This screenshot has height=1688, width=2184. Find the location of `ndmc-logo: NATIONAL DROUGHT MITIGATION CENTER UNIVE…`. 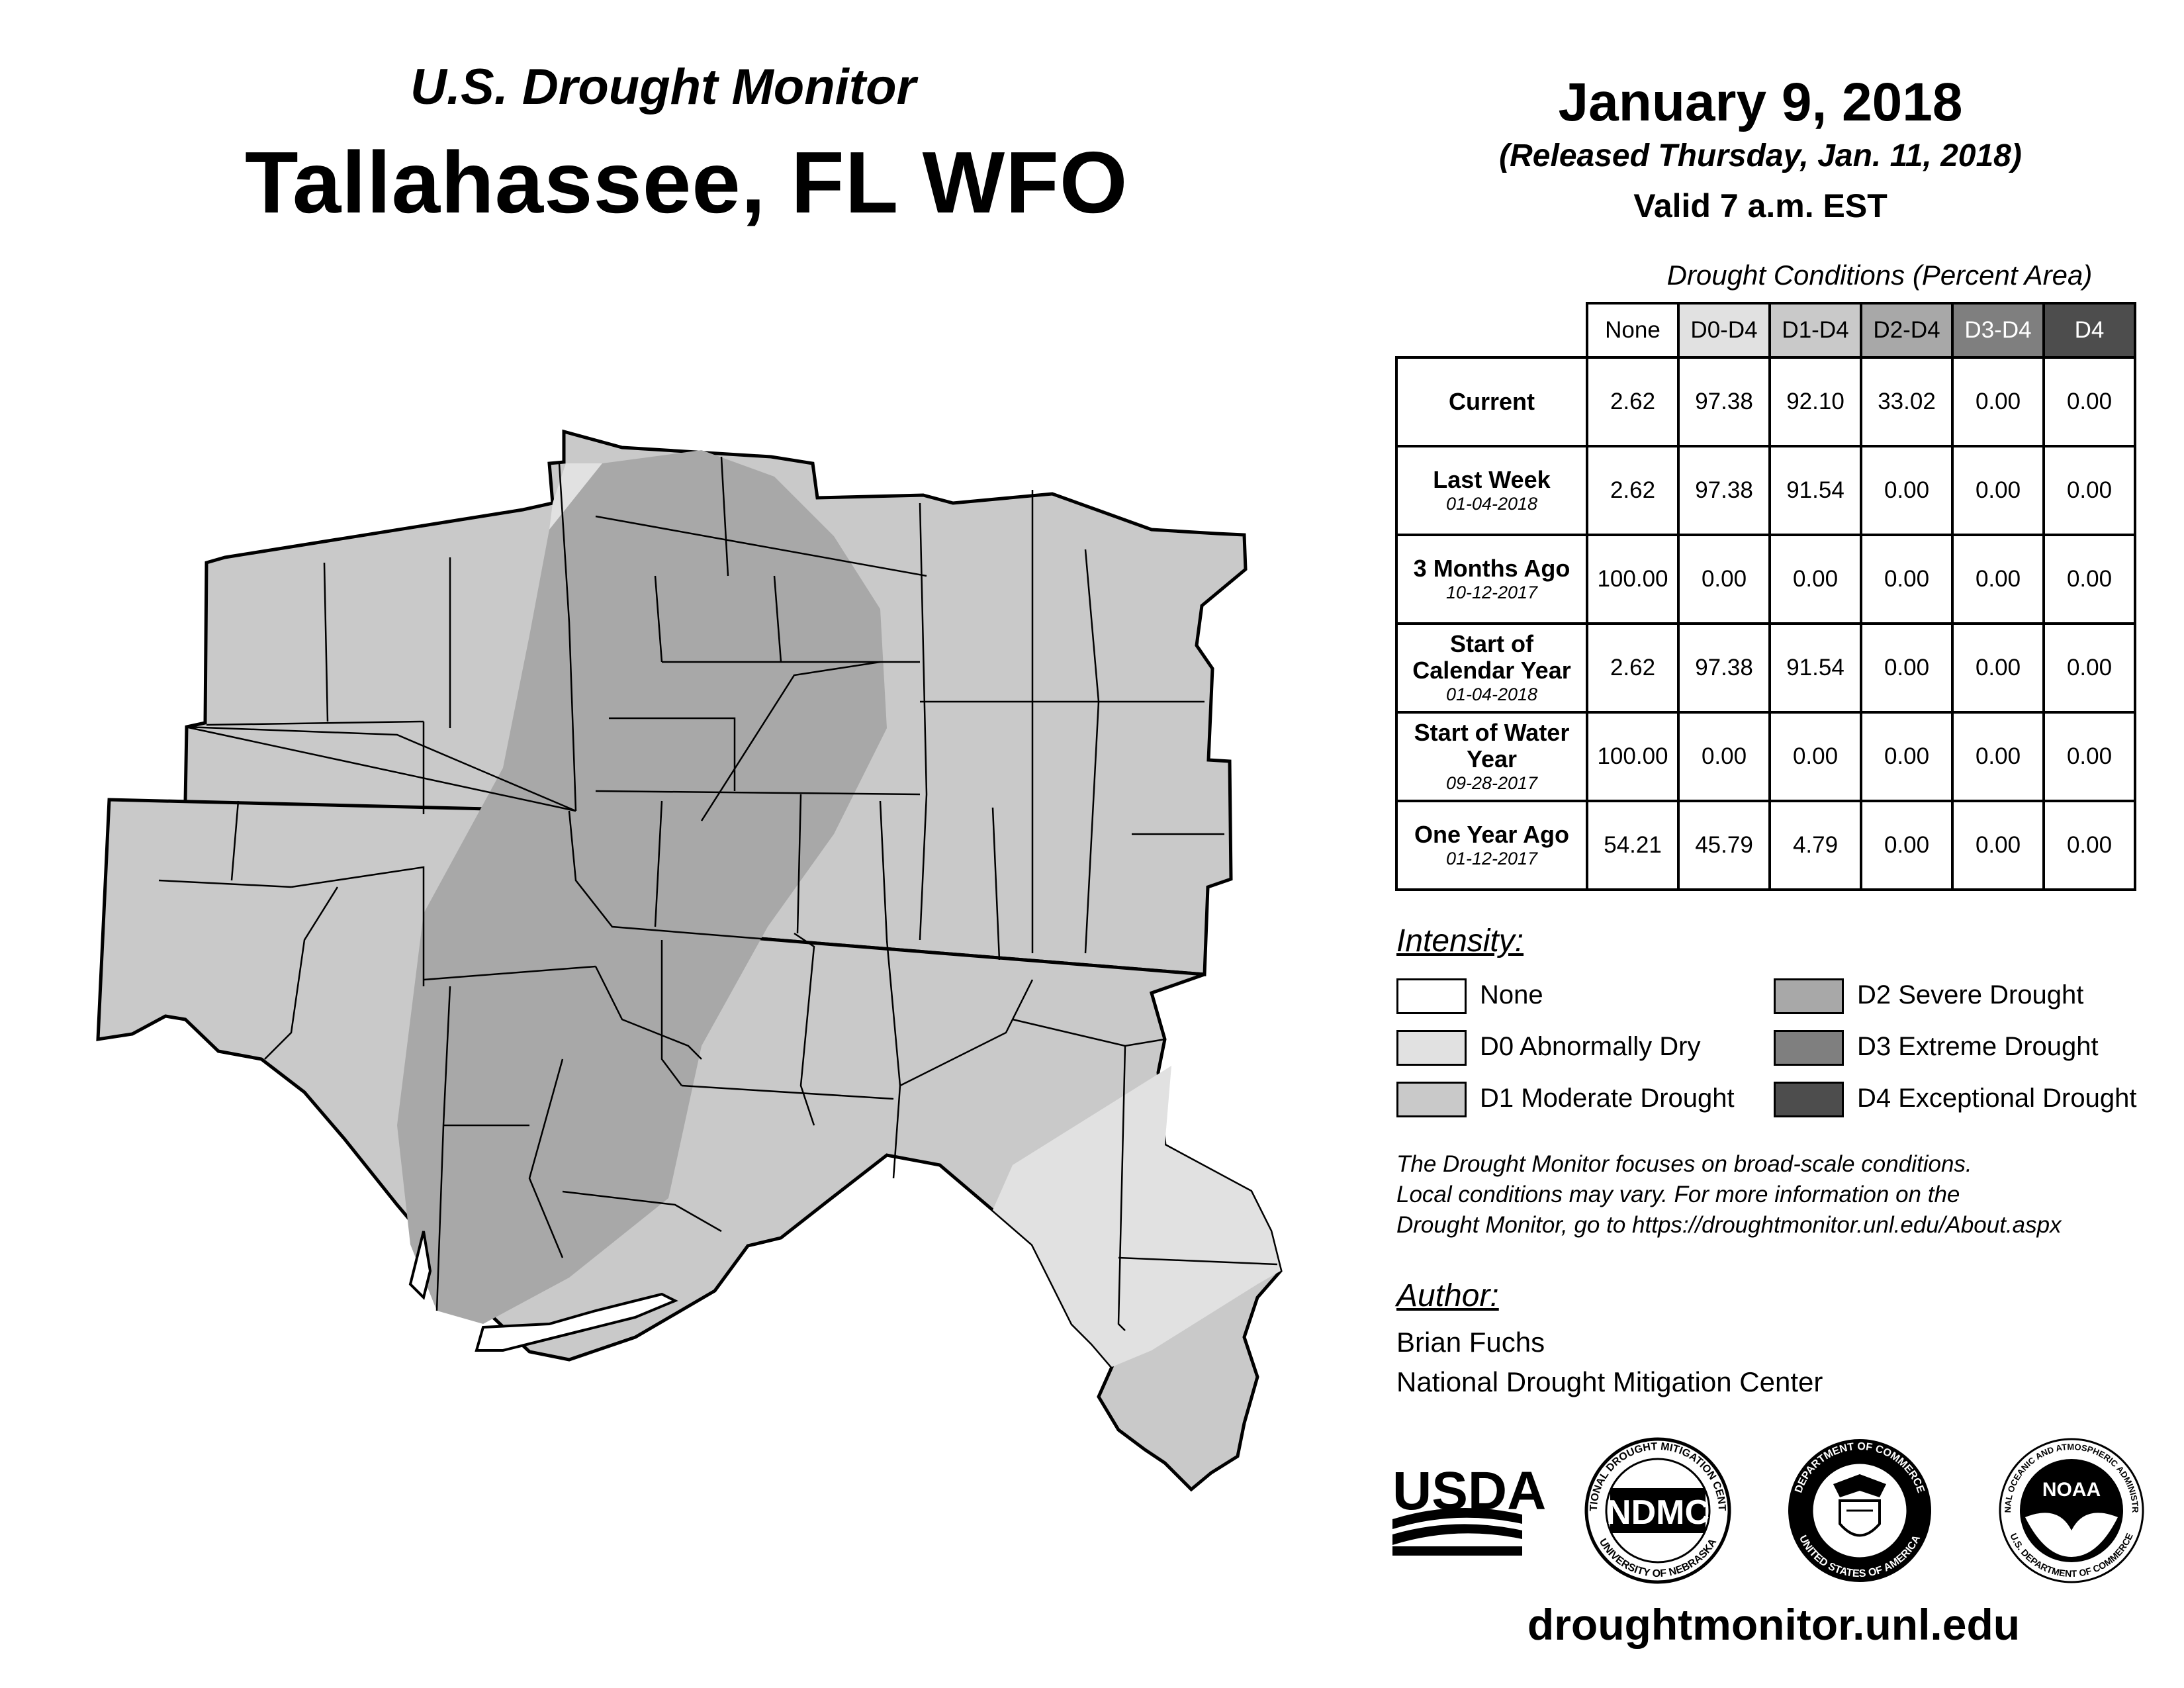

ndmc-logo: NATIONAL DROUGHT MITIGATION CENTER UNIVE… is located at coordinates (1658, 1510).